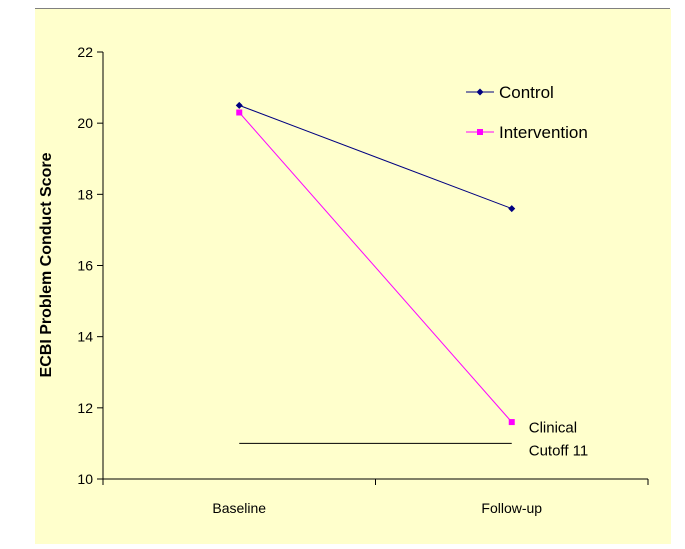  I want to click on y-tick-label: 14, so click(85, 337).